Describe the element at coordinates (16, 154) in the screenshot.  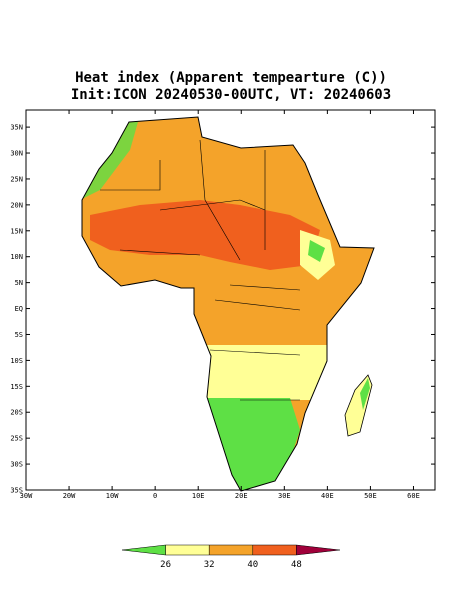
I see `y-tick-label: 30N` at that location.